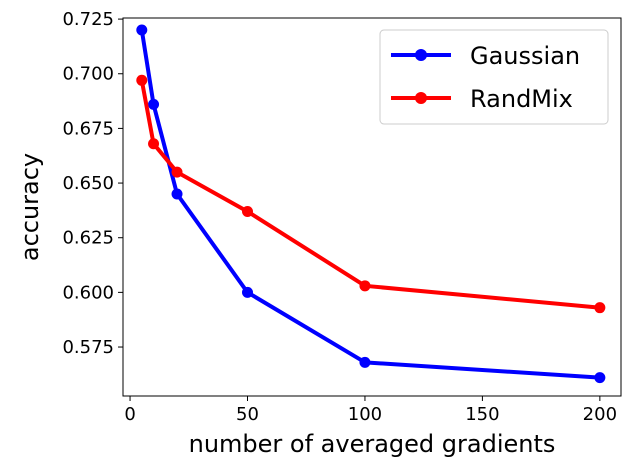 The width and height of the screenshot is (640, 473). What do you see at coordinates (365, 414) in the screenshot?
I see `x-tick-label: 100` at bounding box center [365, 414].